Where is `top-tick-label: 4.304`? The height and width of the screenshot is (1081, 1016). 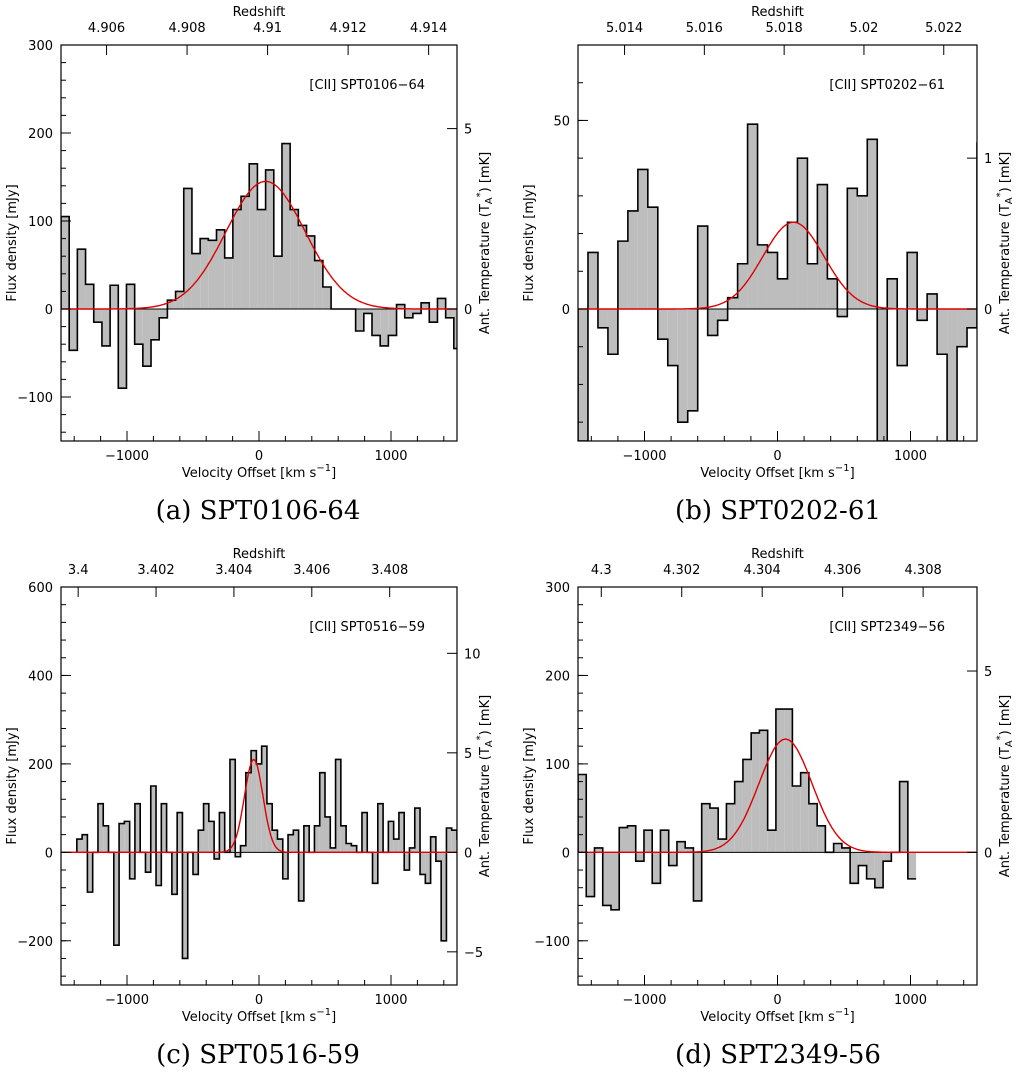 top-tick-label: 4.304 is located at coordinates (762, 570).